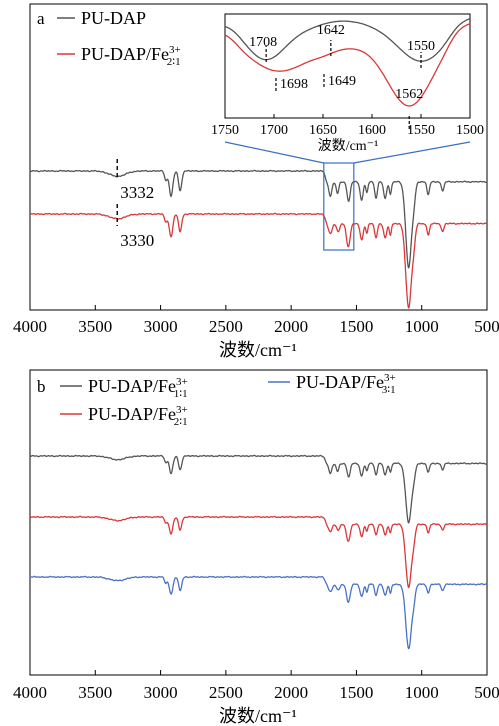  What do you see at coordinates (225, 130) in the screenshot?
I see `inset-x-tick-label: 1750` at bounding box center [225, 130].